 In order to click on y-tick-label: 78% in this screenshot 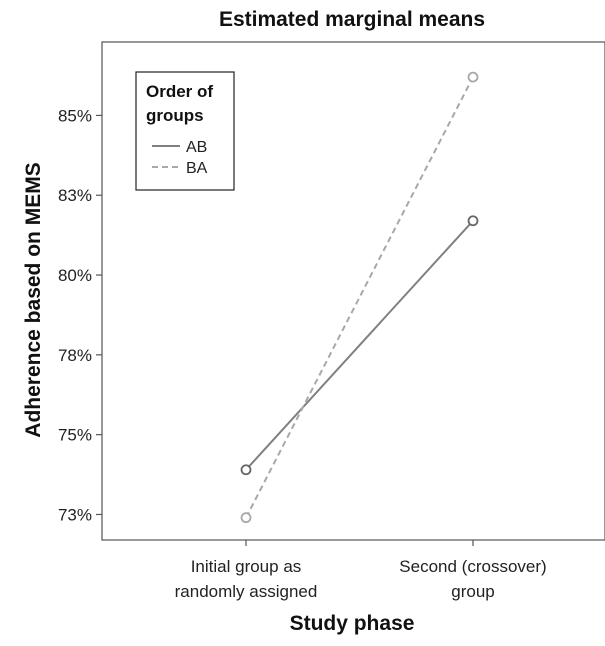, I will do `click(75, 355)`.